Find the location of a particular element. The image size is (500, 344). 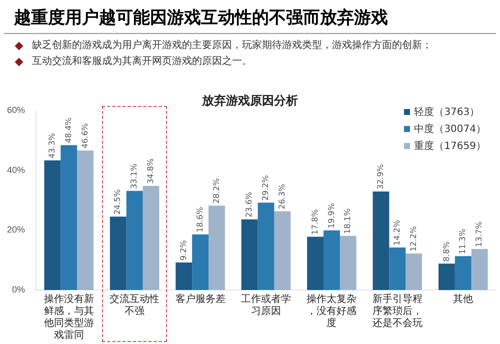

y-tick-label: 0% is located at coordinates (19, 289).